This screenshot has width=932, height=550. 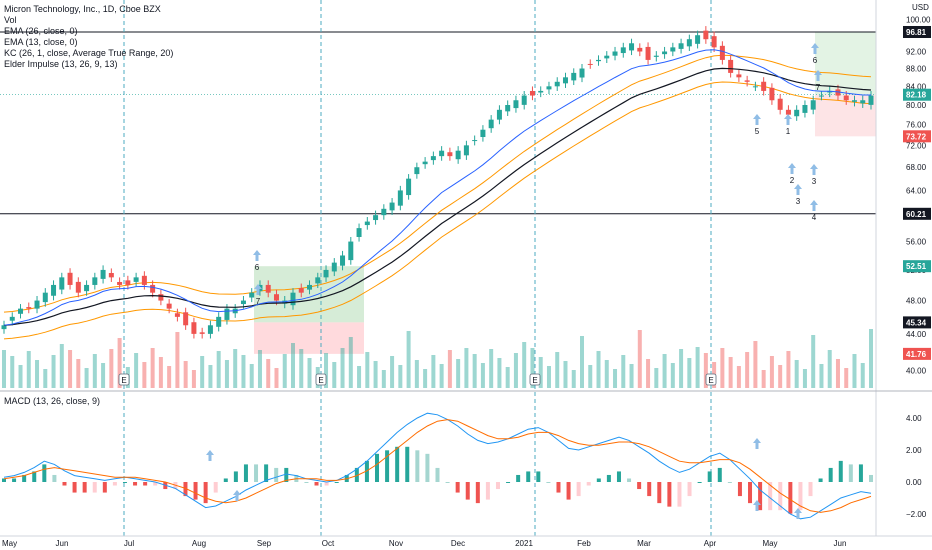 What do you see at coordinates (82, 9) in the screenshot?
I see `legend-title: Micron Technology, Inc., 1D, Cboe BZX` at bounding box center [82, 9].